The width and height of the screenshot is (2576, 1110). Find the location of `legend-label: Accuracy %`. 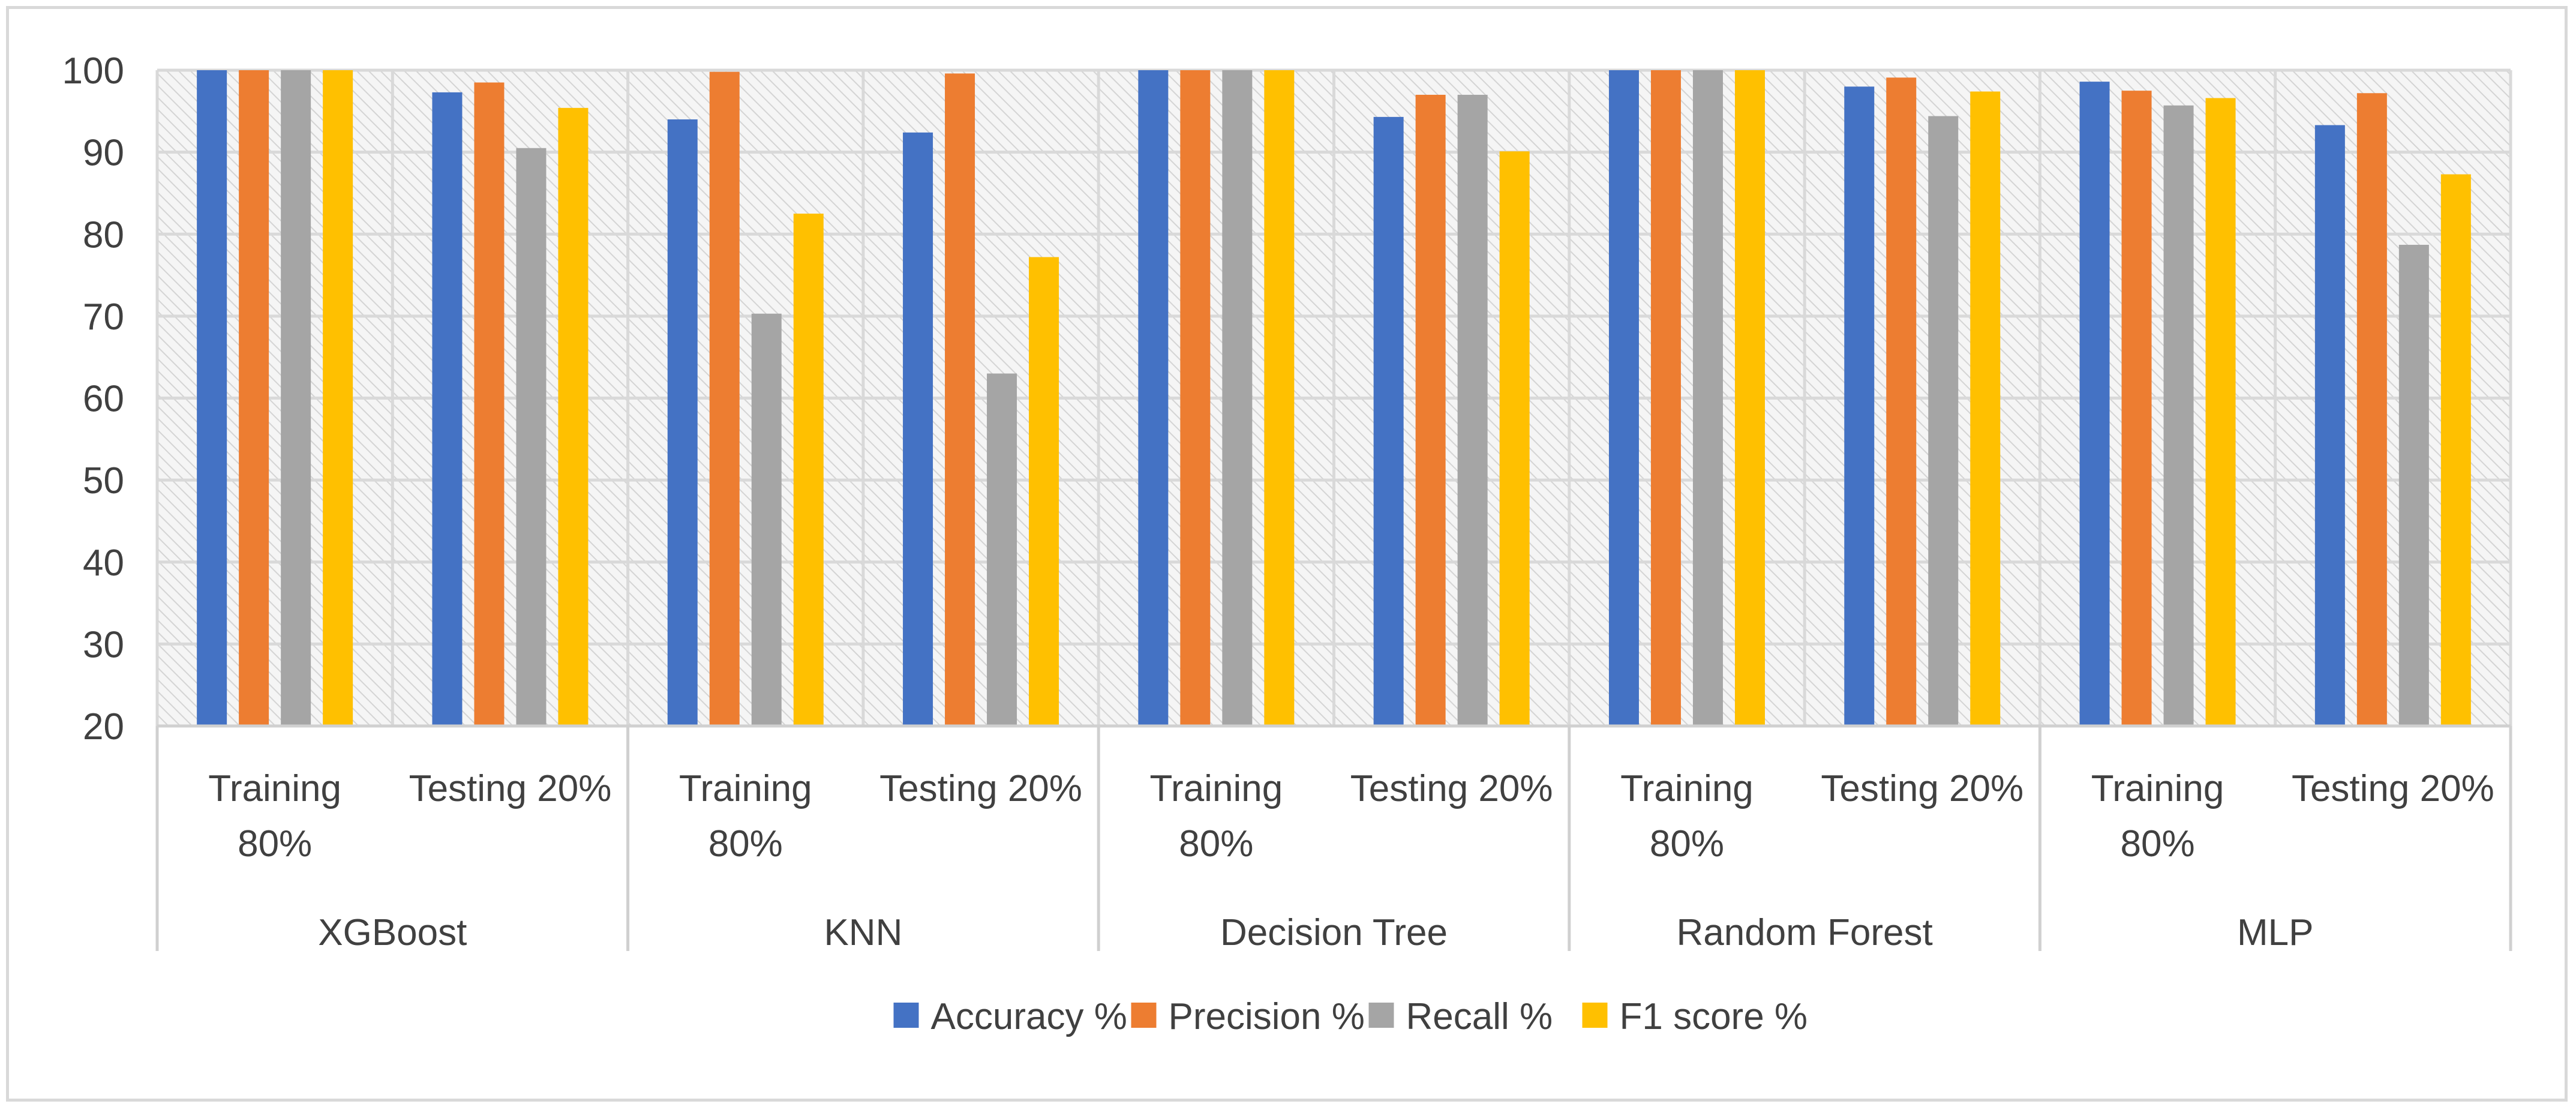

legend-label: Accuracy % is located at coordinates (1029, 1016).